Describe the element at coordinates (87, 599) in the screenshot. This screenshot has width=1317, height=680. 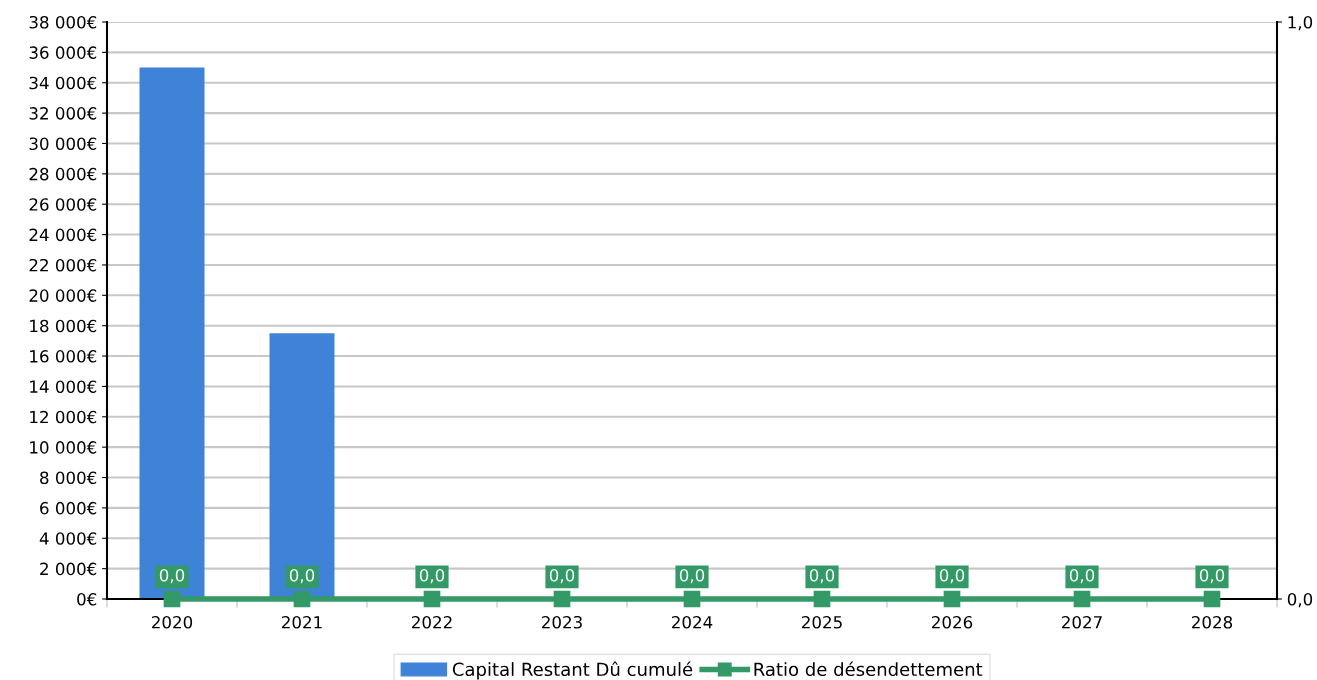
I see `y-tick-label: 0€` at that location.